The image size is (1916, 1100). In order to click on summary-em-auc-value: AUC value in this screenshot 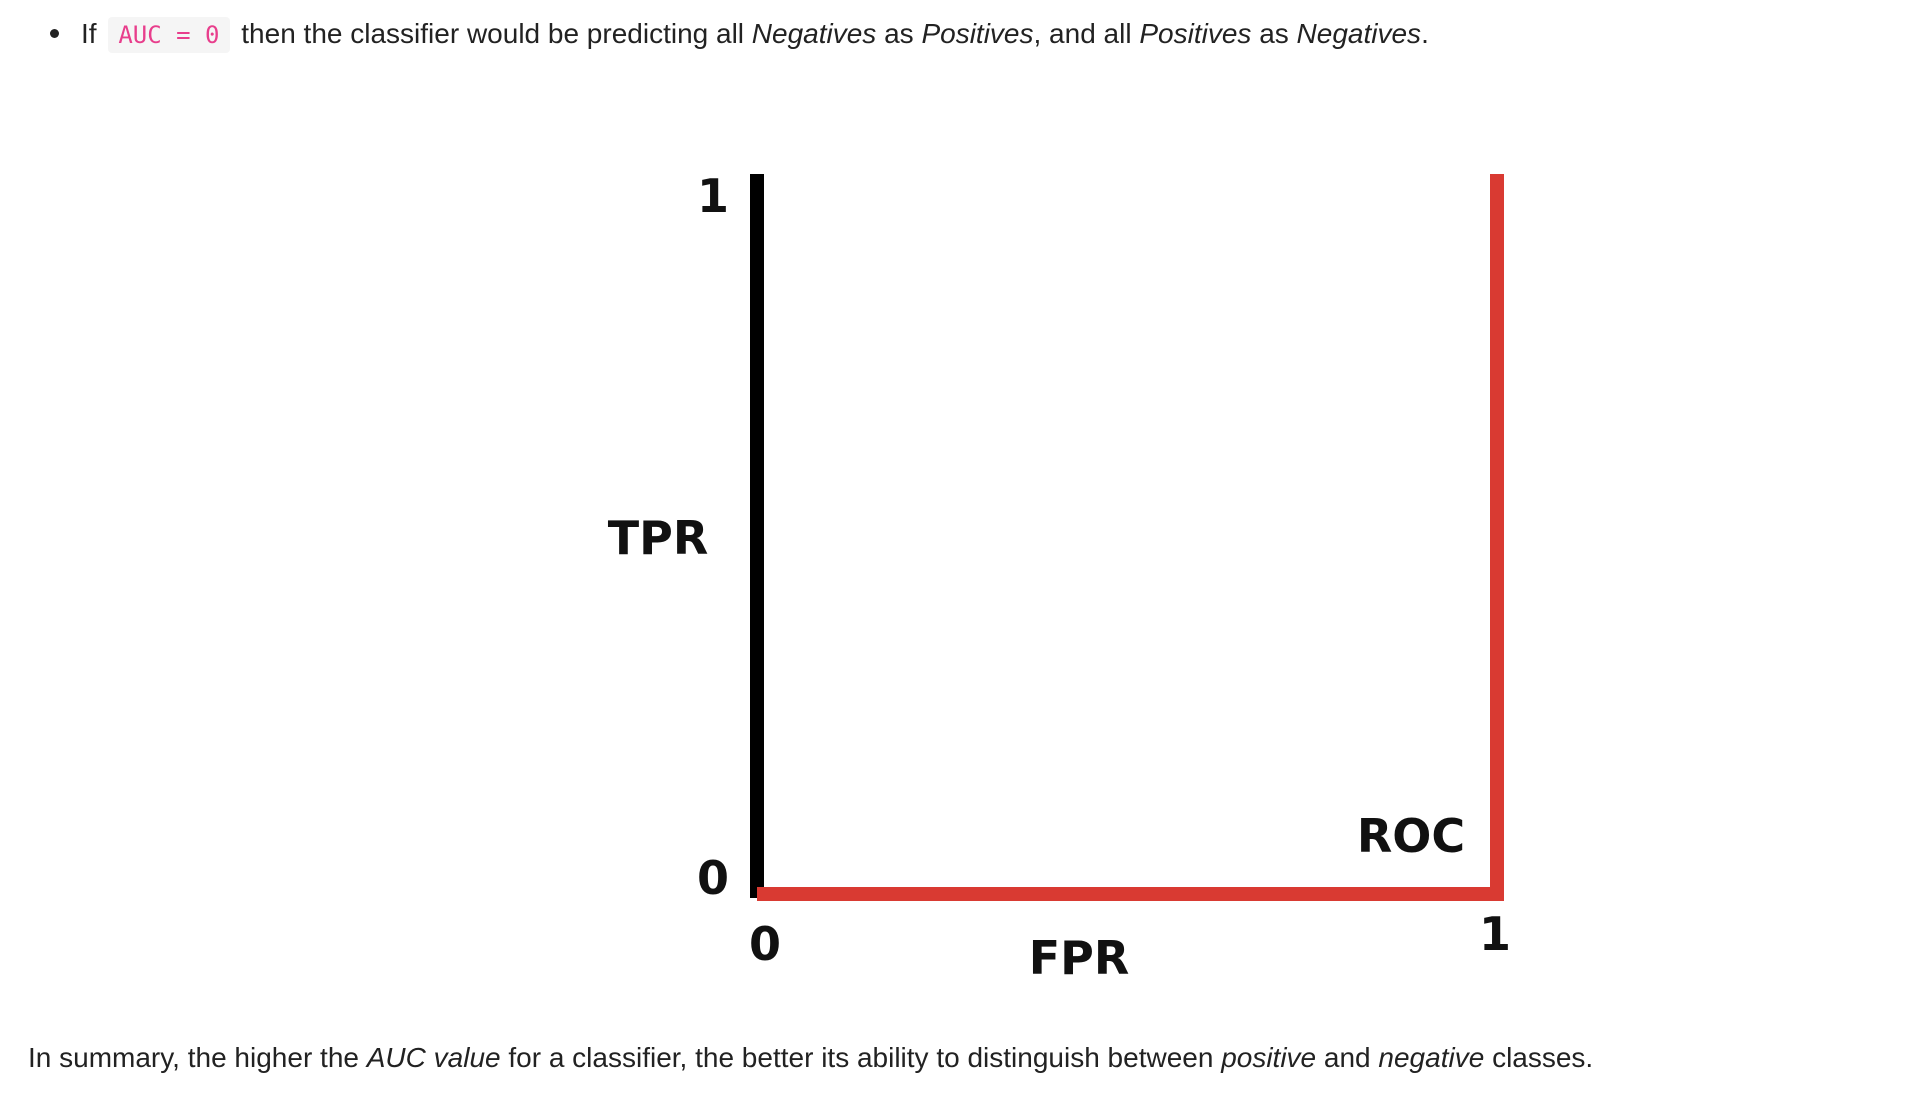, I will do `click(433, 1057)`.